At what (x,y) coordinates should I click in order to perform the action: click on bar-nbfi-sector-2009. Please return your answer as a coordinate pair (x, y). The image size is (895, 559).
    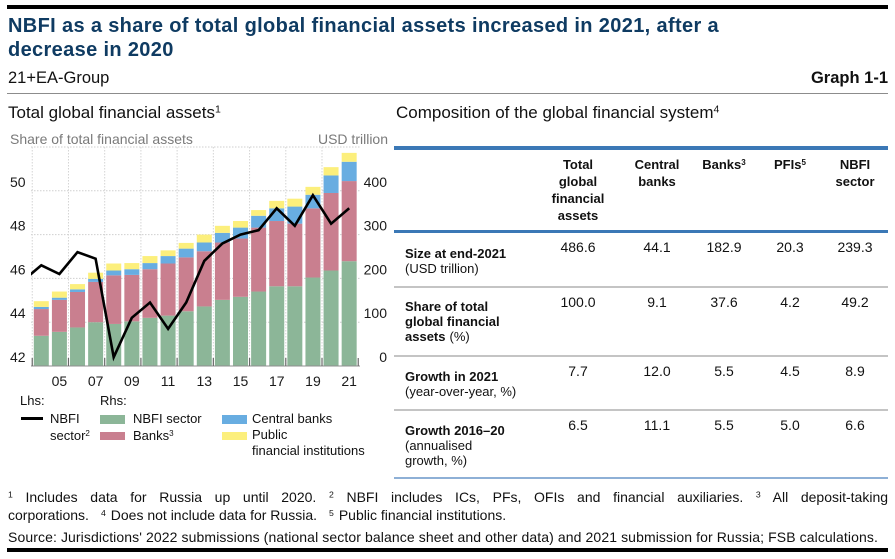
    Looking at the image, I should click on (132, 343).